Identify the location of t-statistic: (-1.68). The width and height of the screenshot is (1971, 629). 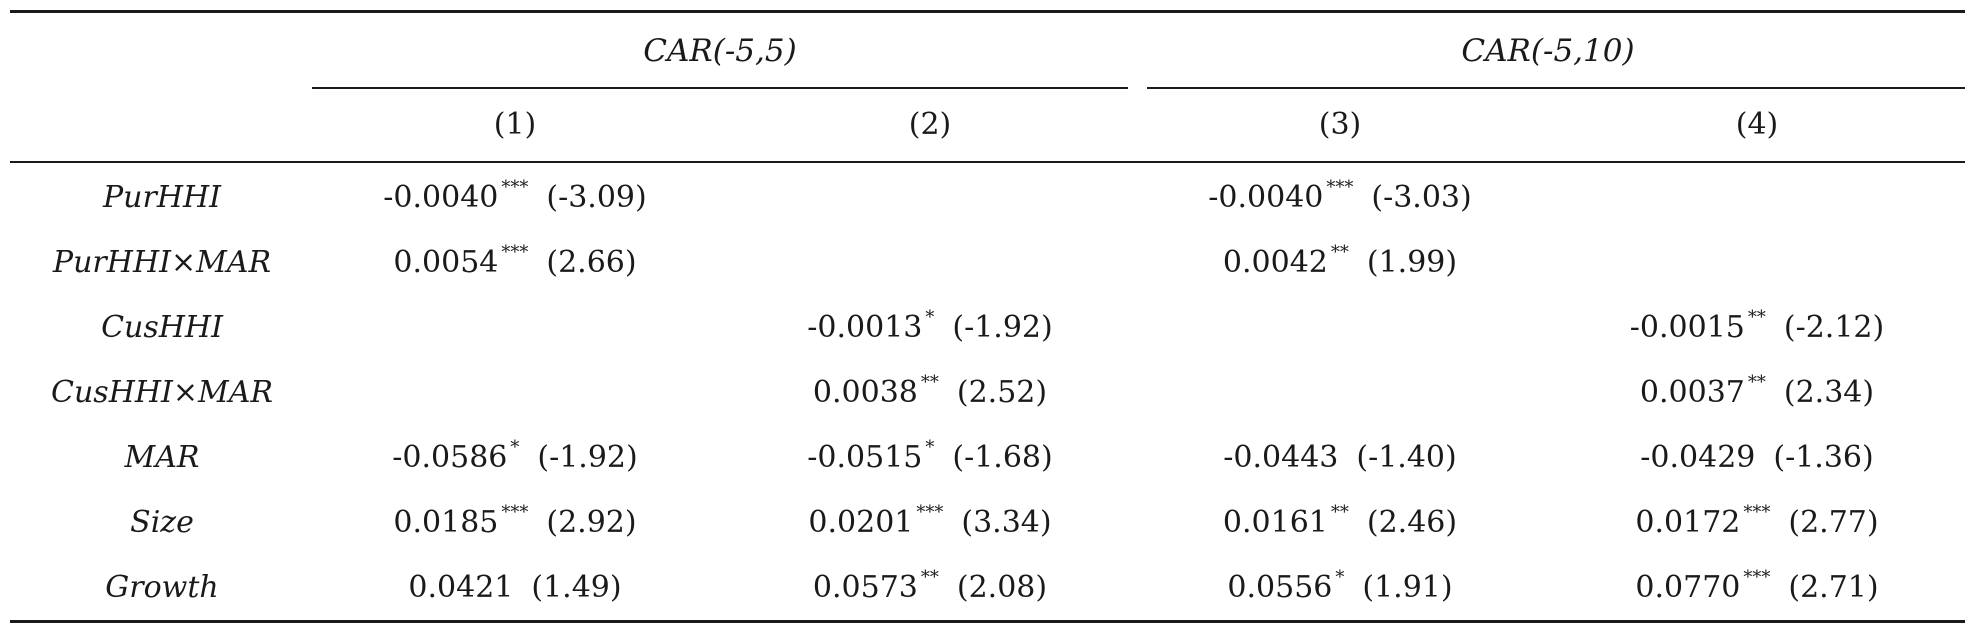
(1002, 457).